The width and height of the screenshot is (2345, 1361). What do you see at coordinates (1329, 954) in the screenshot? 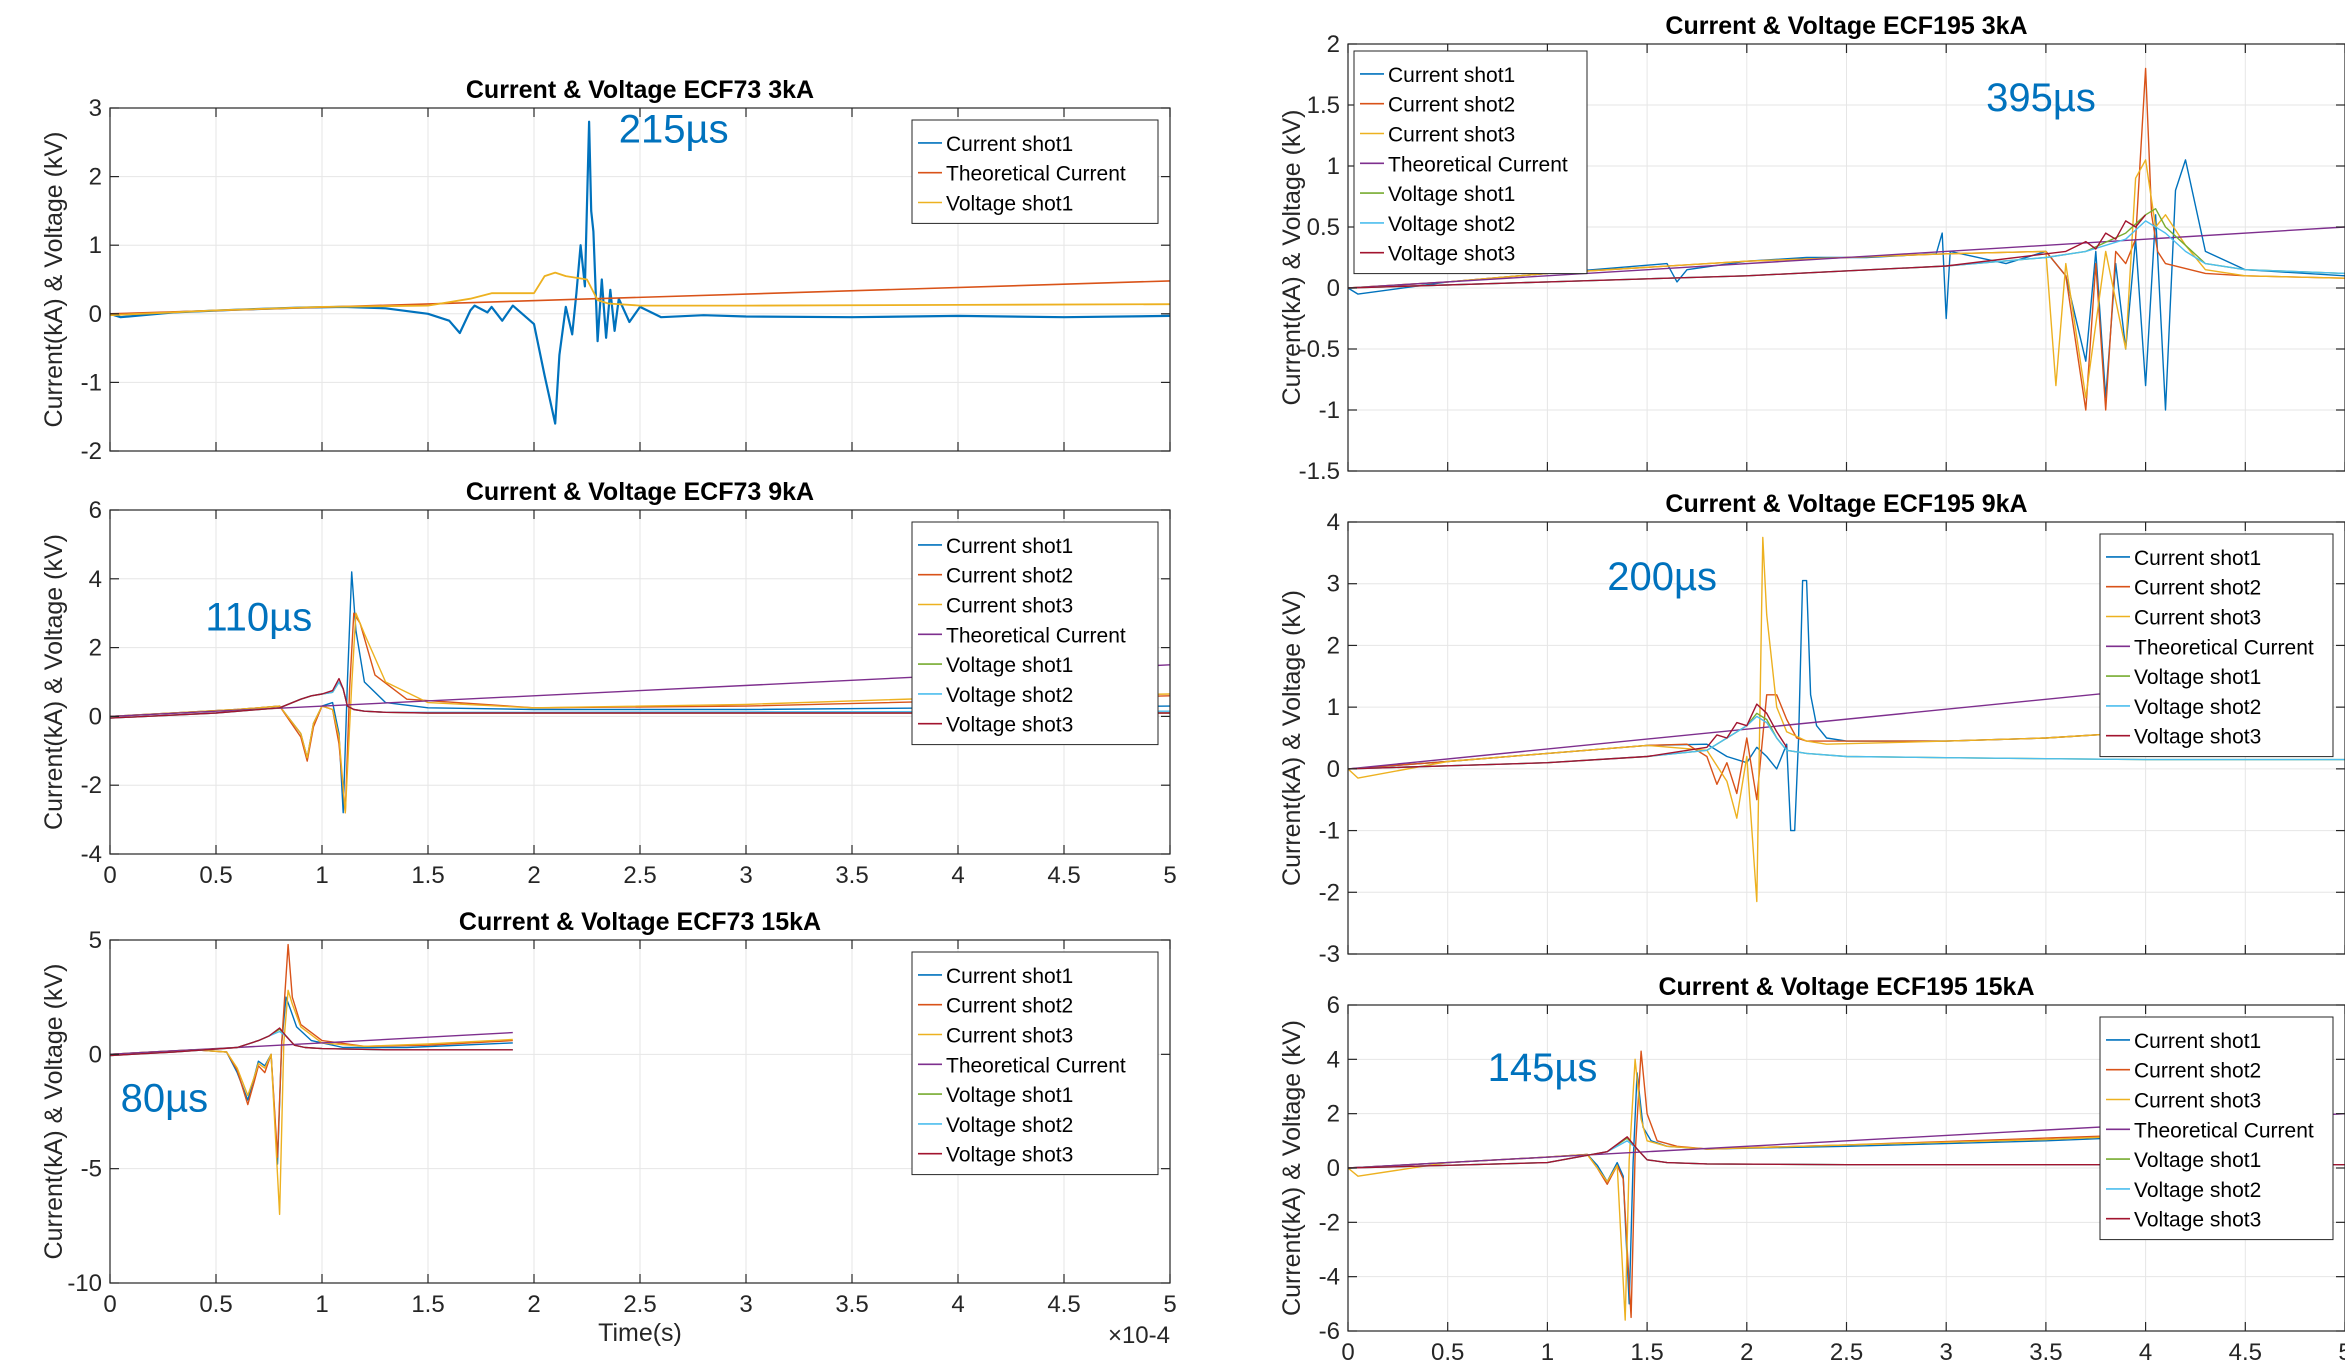
I see `y-tick-label: -3` at bounding box center [1329, 954].